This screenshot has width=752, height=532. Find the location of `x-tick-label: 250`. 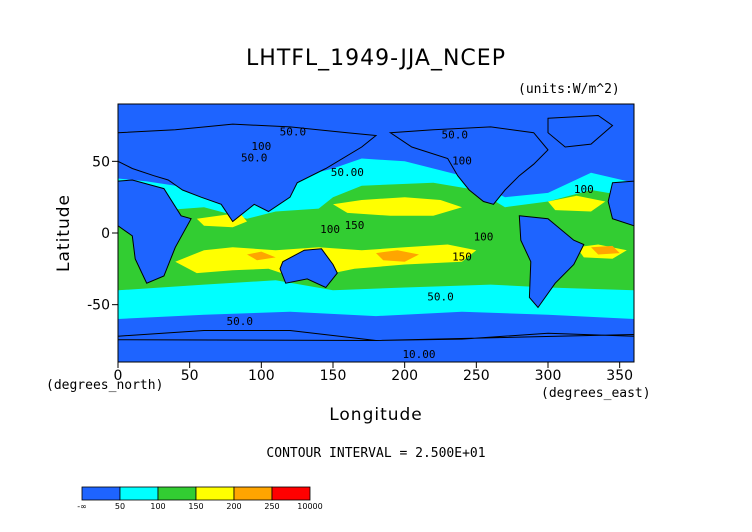

x-tick-label: 250 is located at coordinates (476, 376).